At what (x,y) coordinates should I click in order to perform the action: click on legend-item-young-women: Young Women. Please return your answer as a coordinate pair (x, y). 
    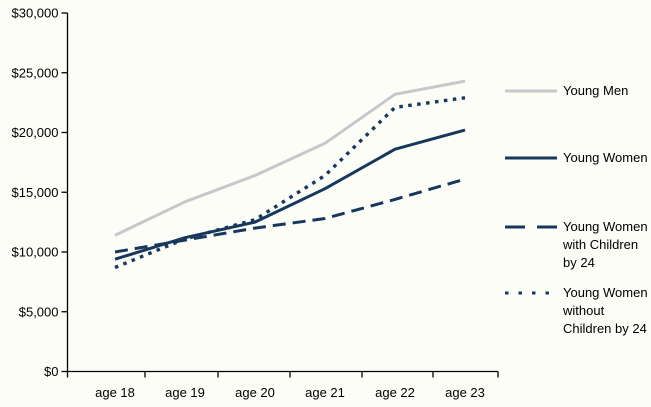
    Looking at the image, I should click on (575, 158).